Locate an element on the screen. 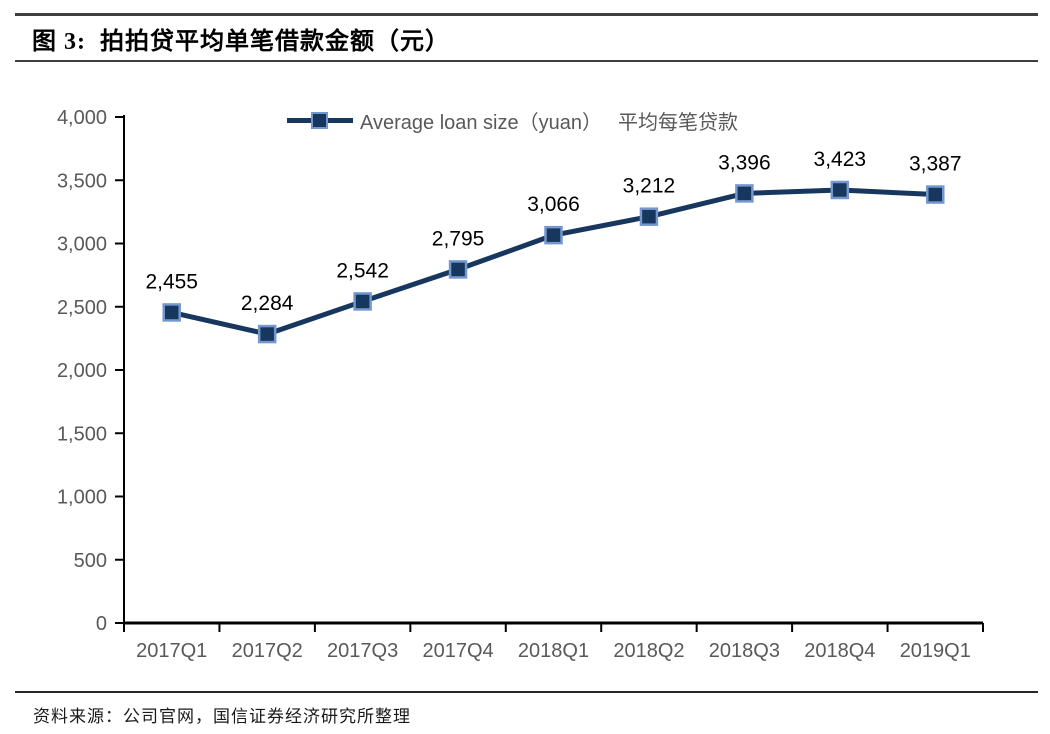 The width and height of the screenshot is (1050, 734). data-point-label: 3,396 is located at coordinates (744, 162).